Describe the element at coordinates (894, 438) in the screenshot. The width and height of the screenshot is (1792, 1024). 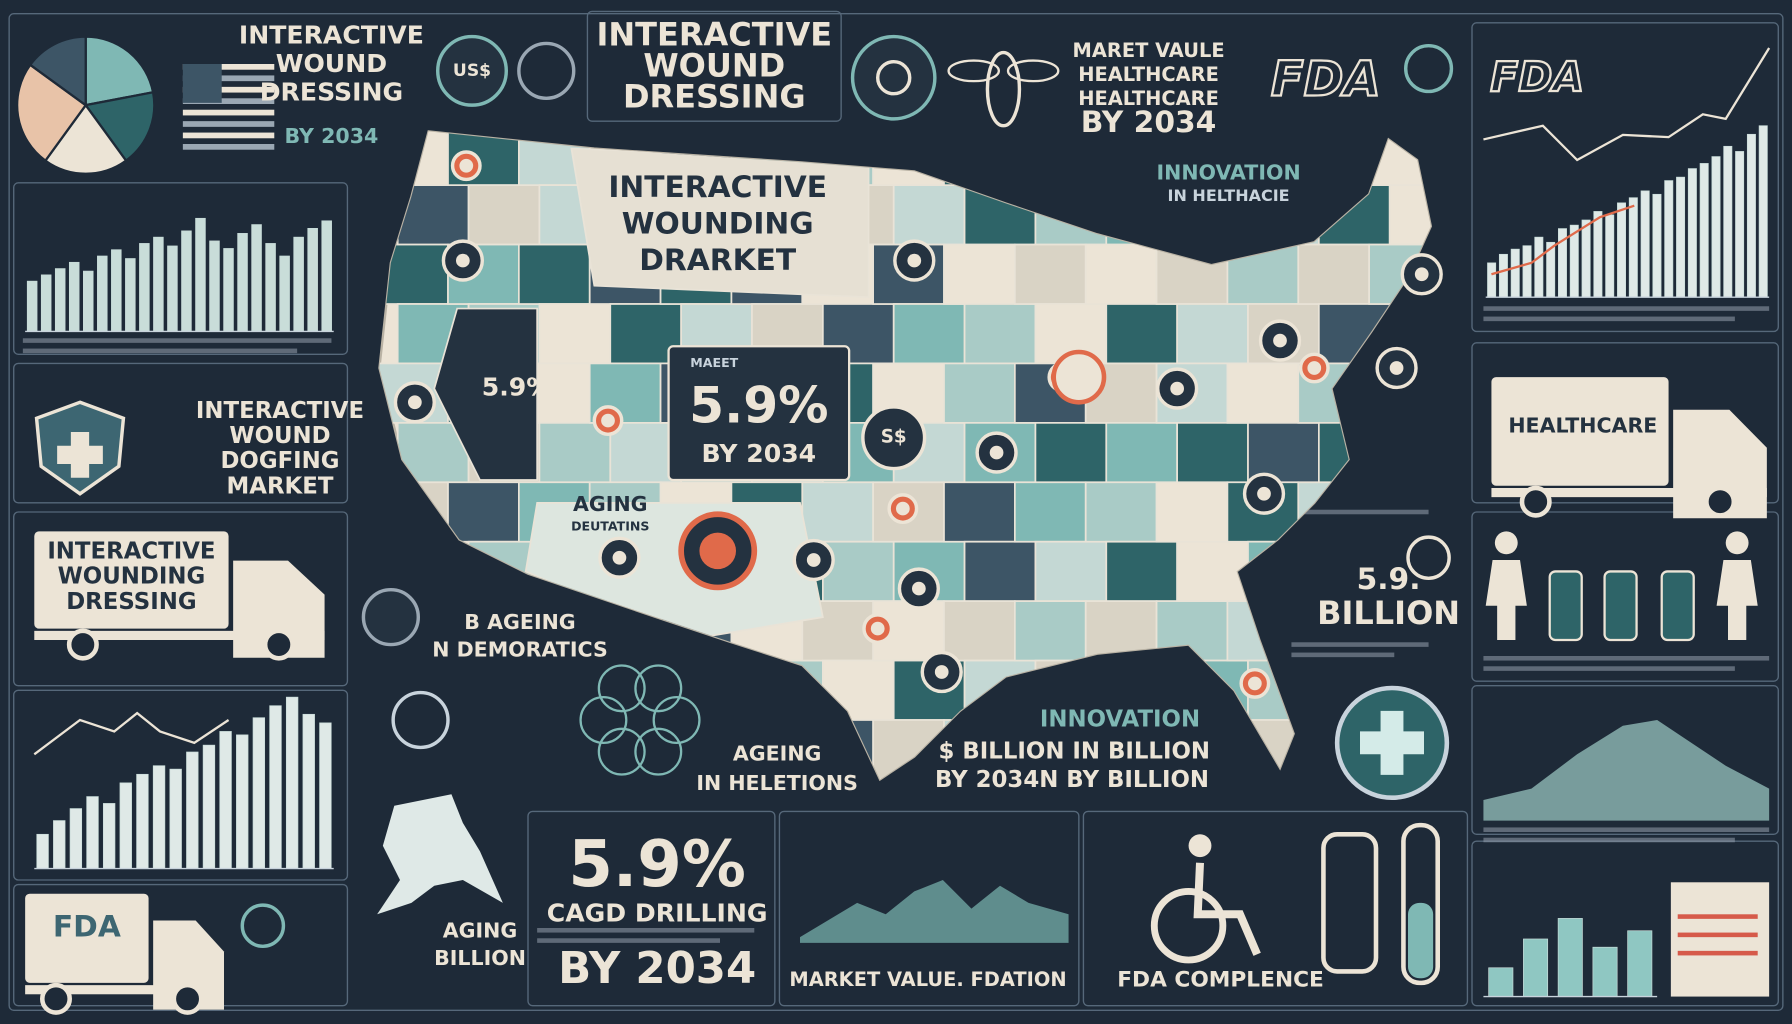
I see `badge` at that location.